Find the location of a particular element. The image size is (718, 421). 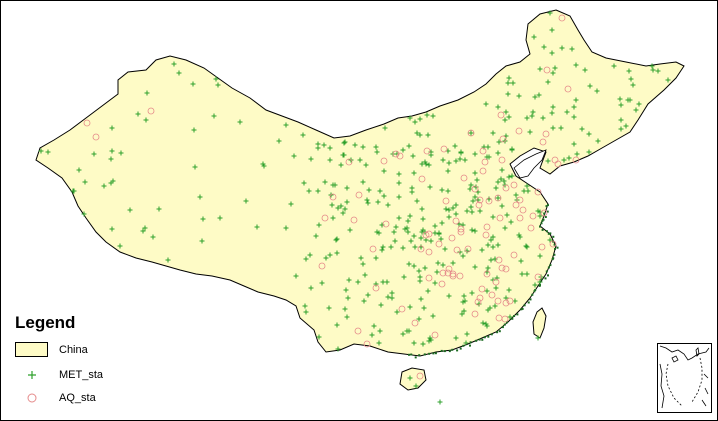

coast-layer is located at coordinates (483, 281).